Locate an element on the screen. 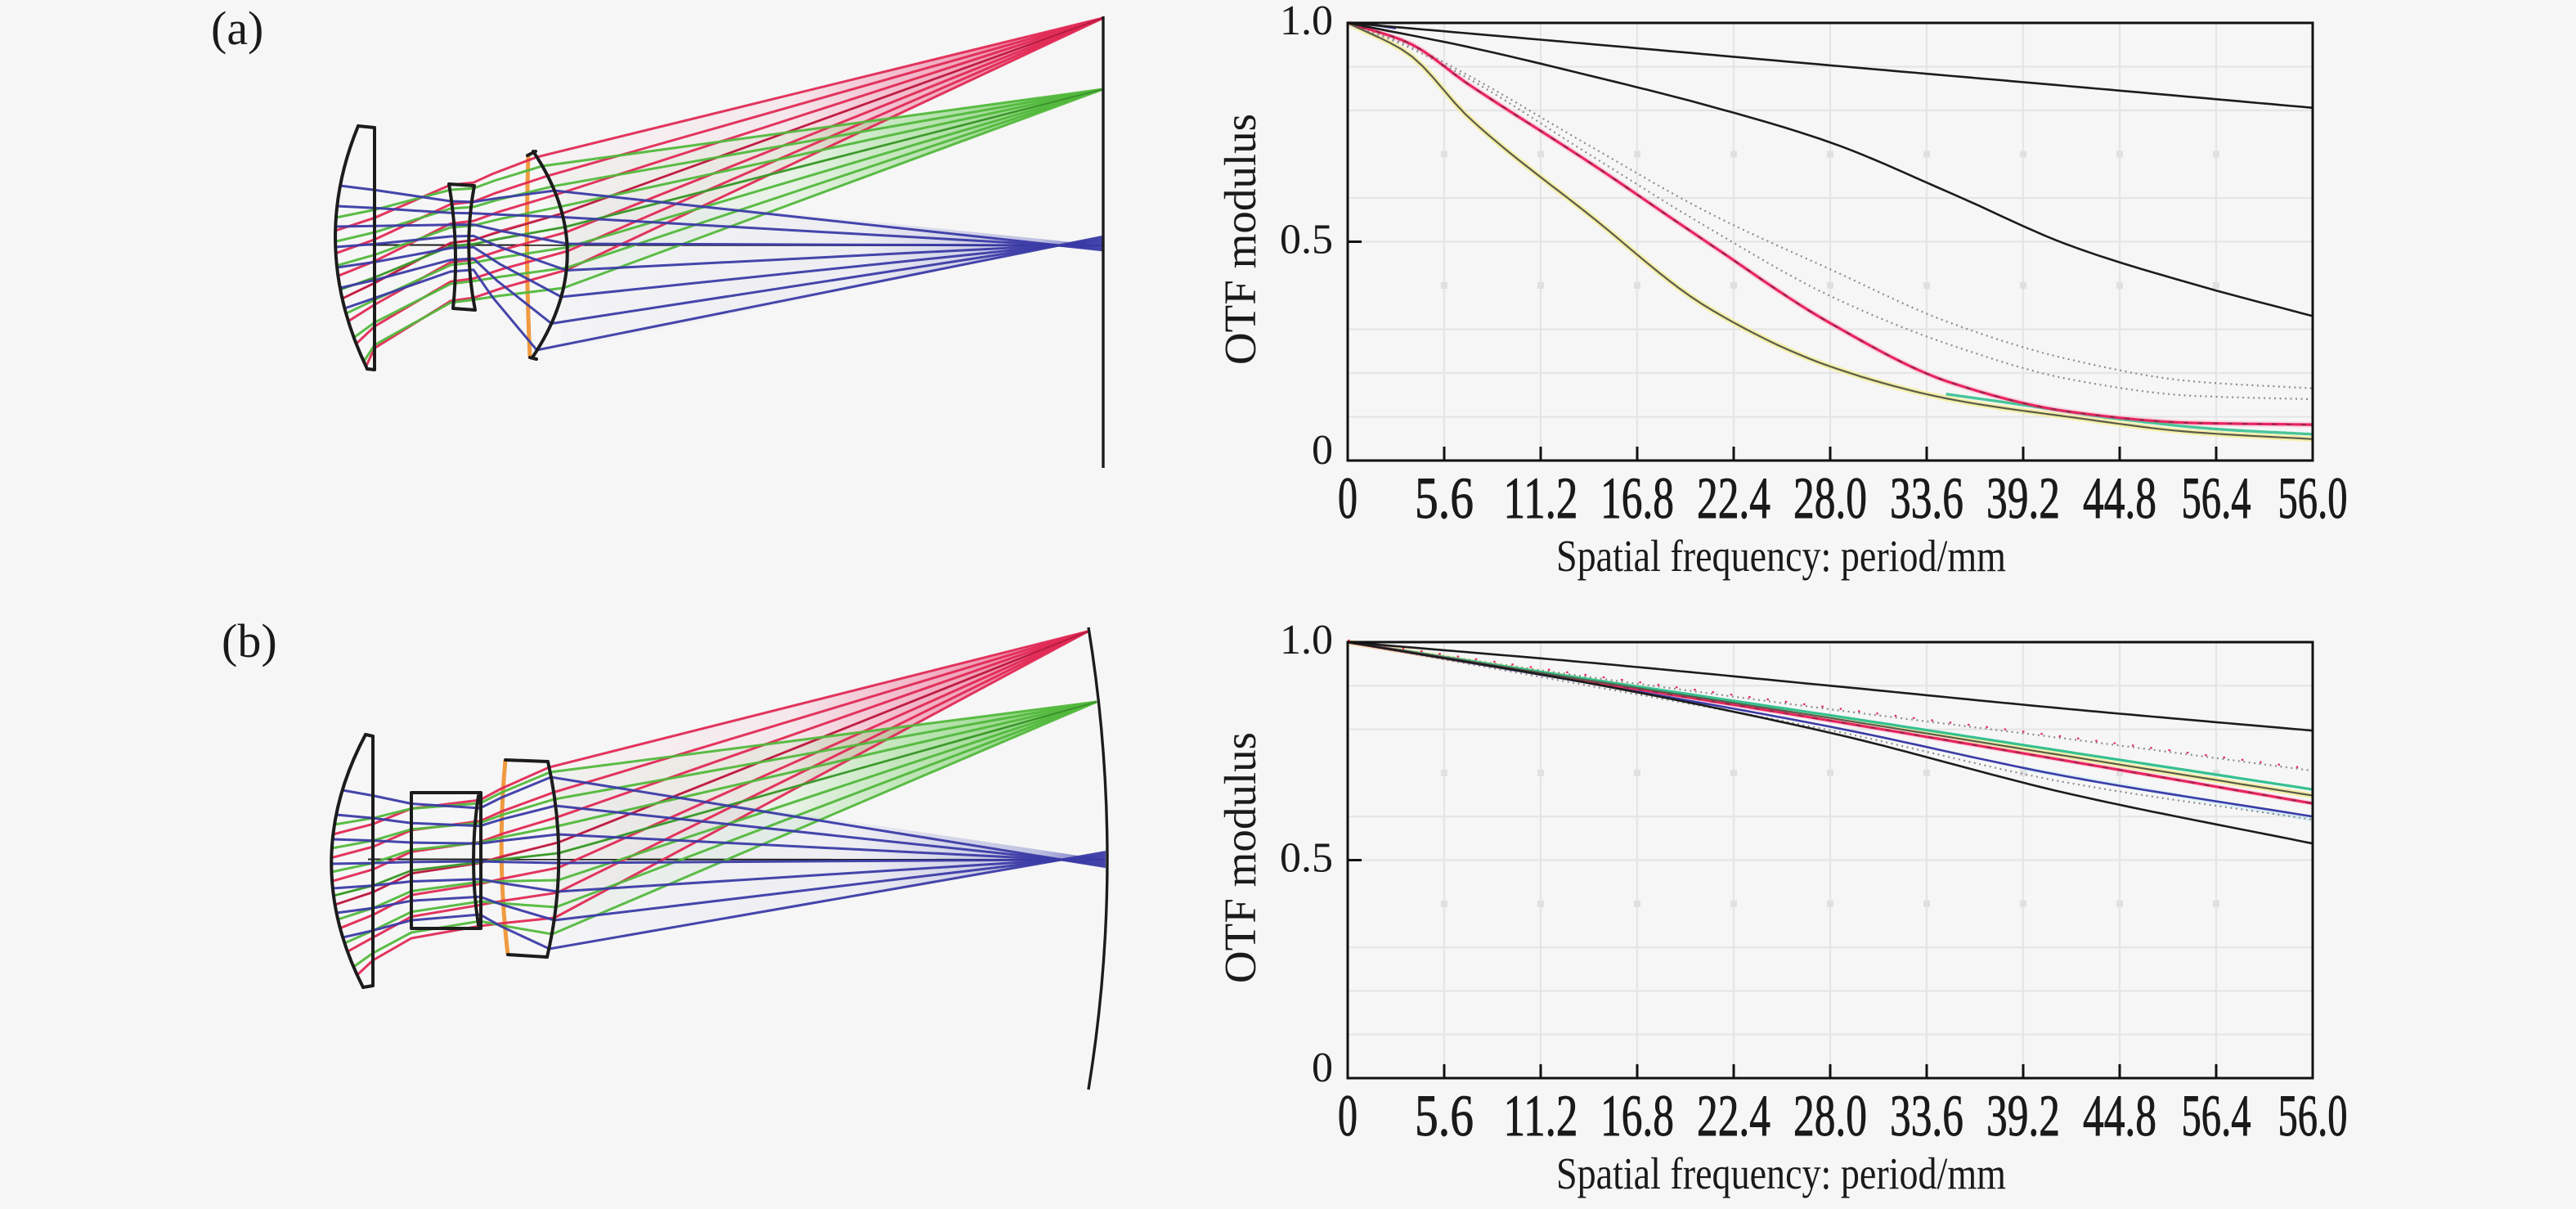  svg-text: (a) is located at coordinates (237, 28).